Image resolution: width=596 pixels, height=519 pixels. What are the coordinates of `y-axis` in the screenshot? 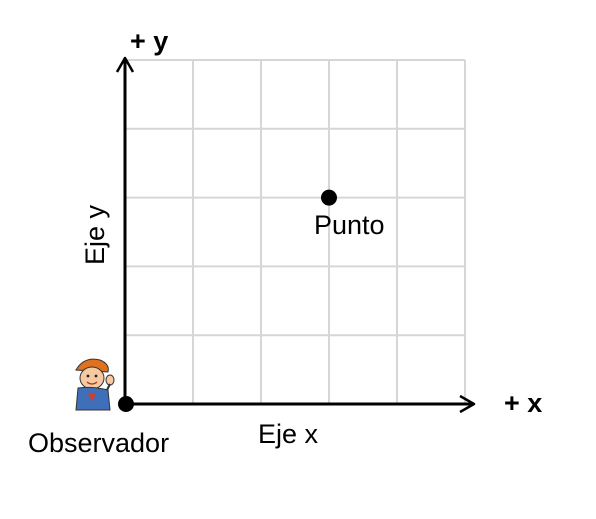 It's located at (125, 230).